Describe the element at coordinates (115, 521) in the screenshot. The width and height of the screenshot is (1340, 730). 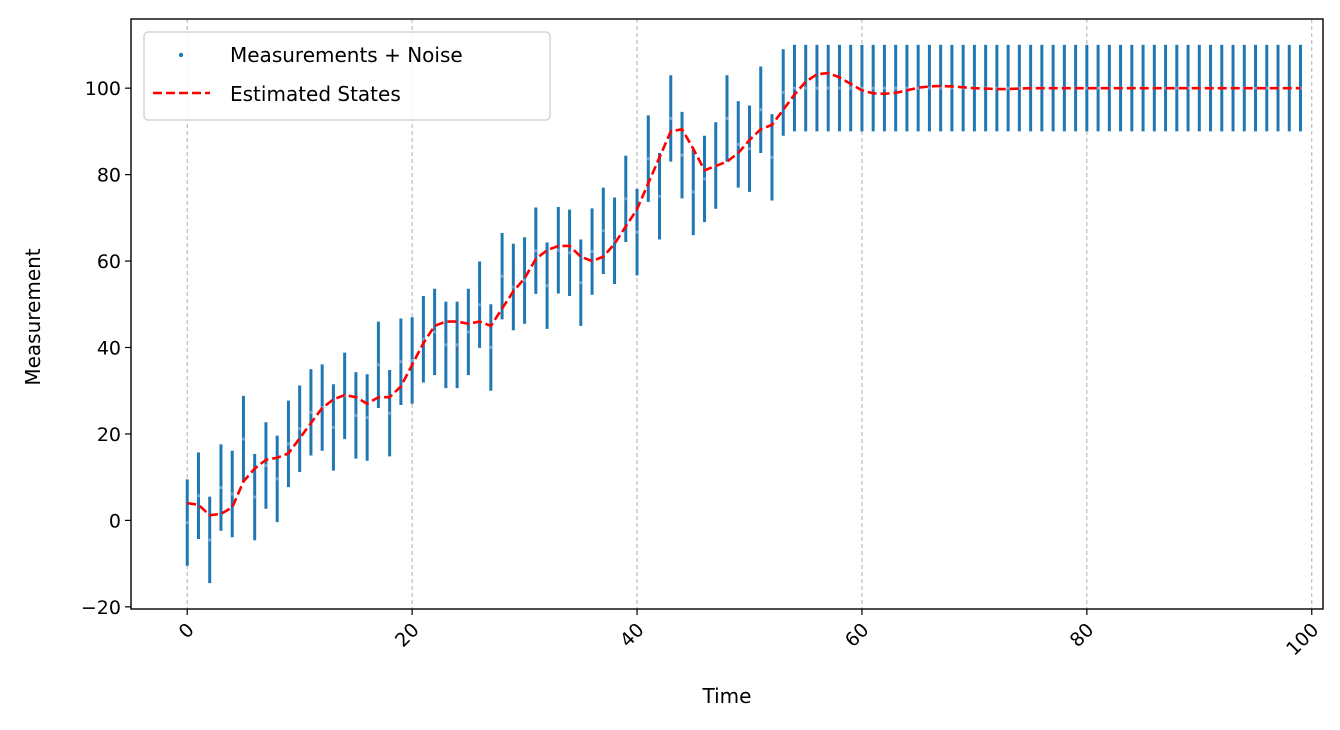
I see `y-tick-label-1: 0` at that location.